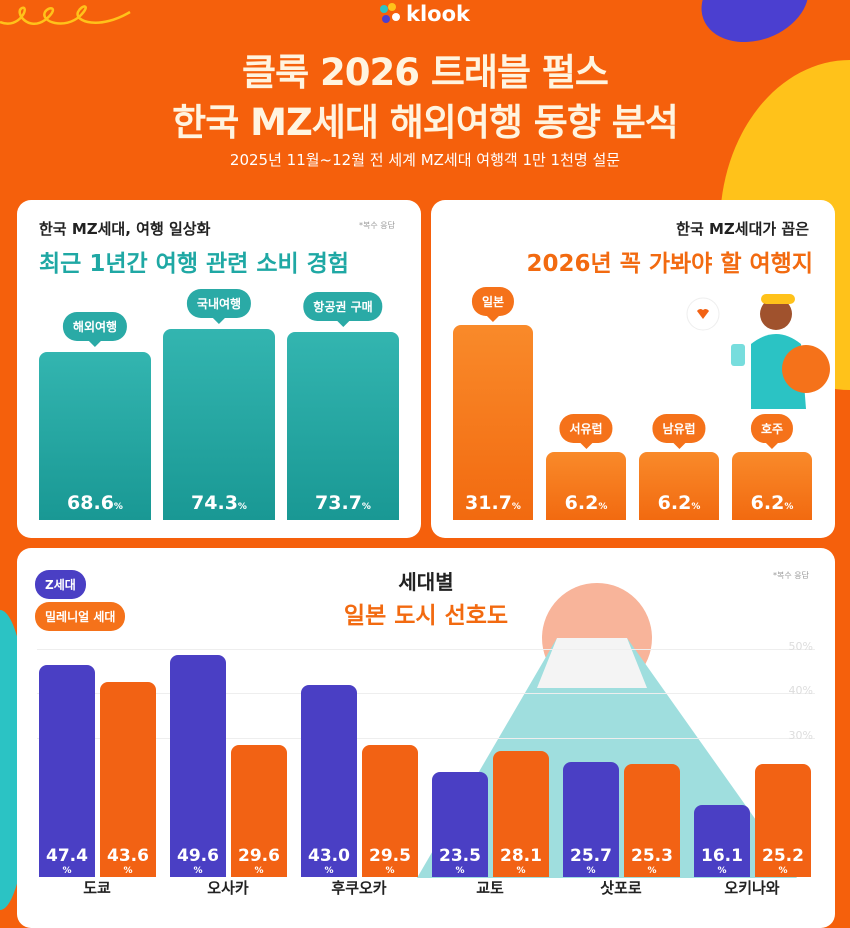 The width and height of the screenshot is (850, 928). What do you see at coordinates (493, 422) in the screenshot?
I see `bar: 31.7%` at bounding box center [493, 422].